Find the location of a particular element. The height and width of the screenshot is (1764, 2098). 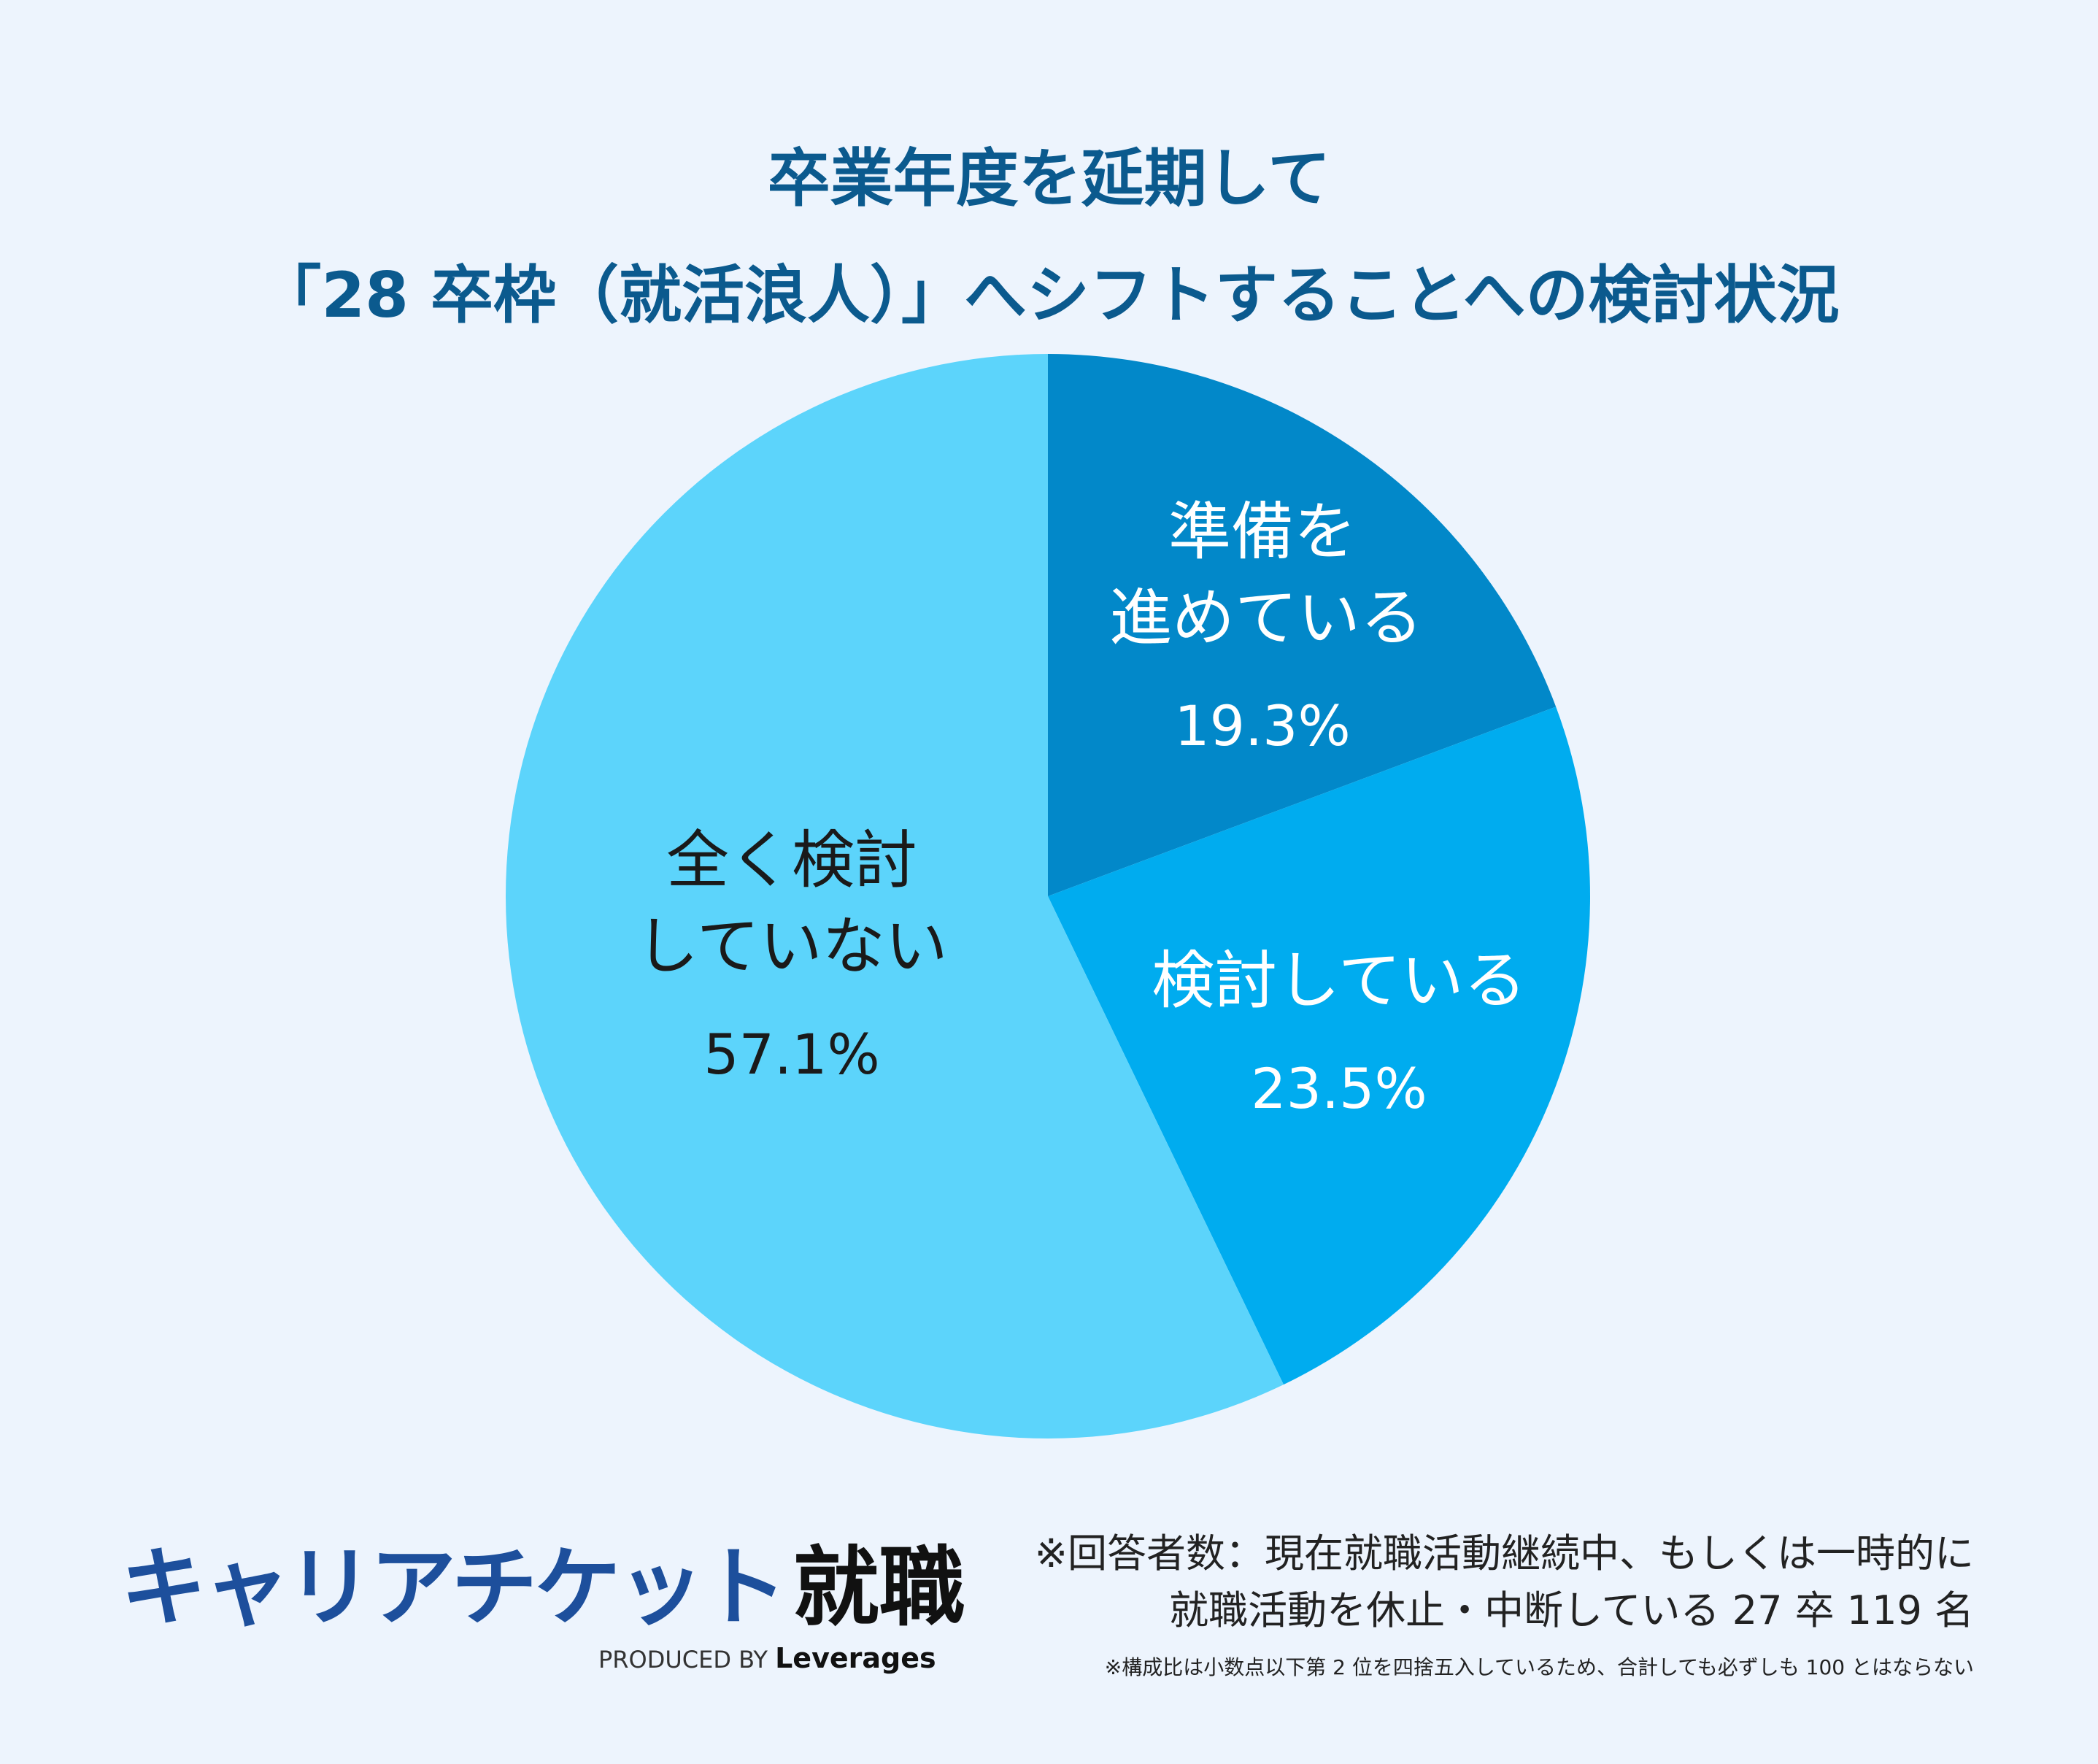

slice-label-preparing-line-1: 準備を is located at coordinates (1262, 532).